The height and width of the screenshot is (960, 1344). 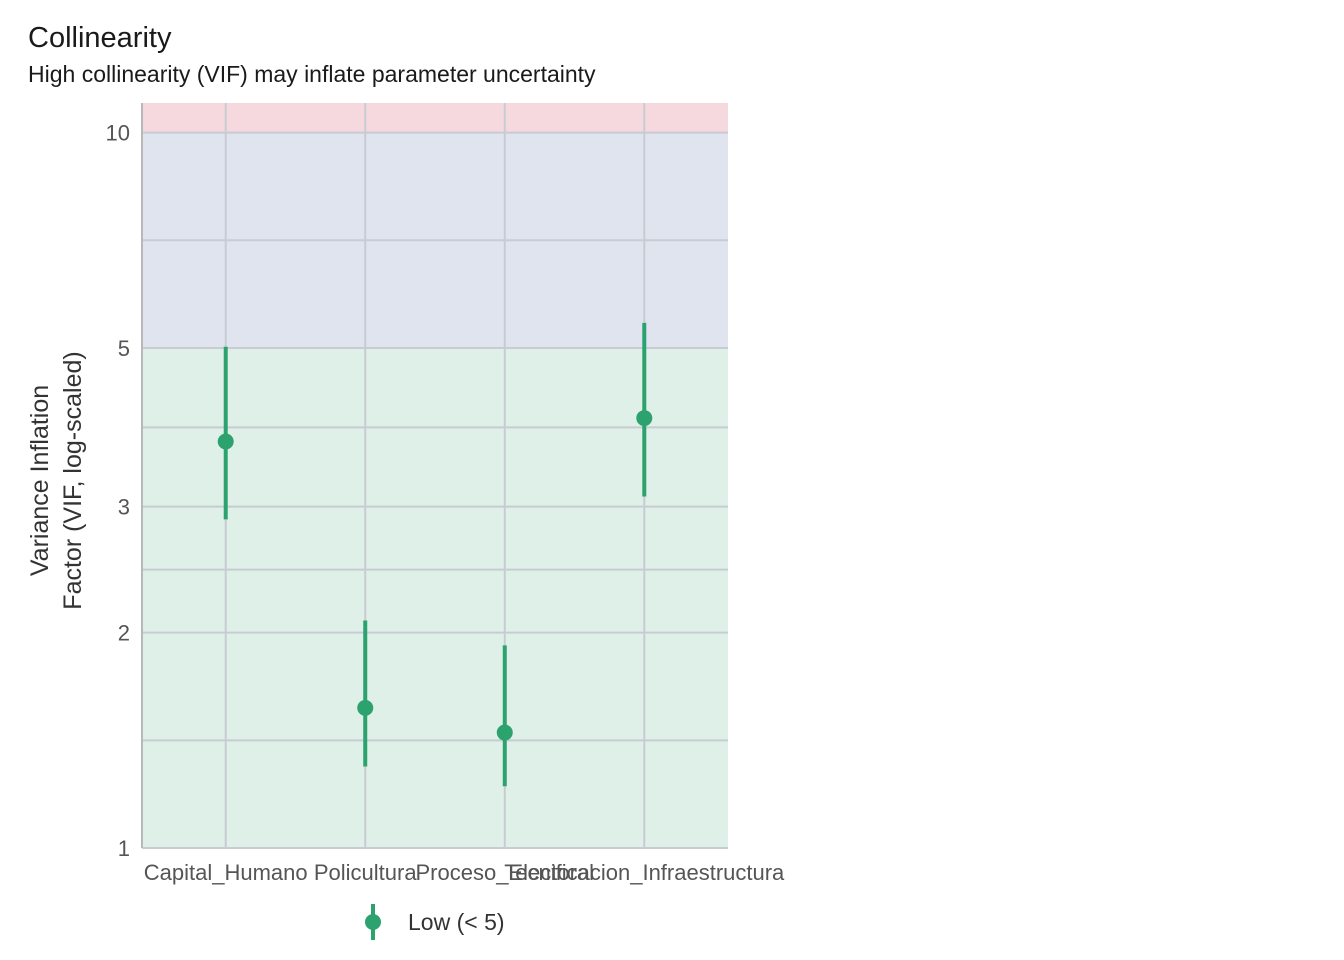 I want to click on y-tick-label: 10, so click(x=118, y=133).